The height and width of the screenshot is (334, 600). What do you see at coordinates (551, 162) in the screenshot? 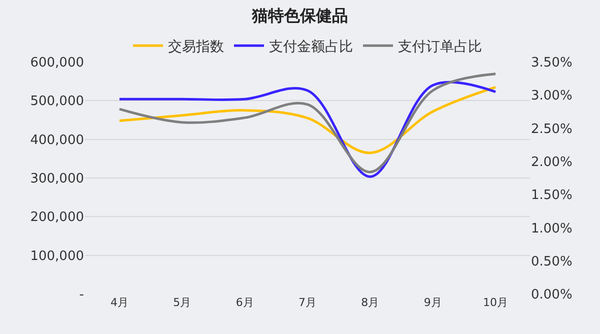
I see `y2-tick-label: 2.00%` at bounding box center [551, 162].